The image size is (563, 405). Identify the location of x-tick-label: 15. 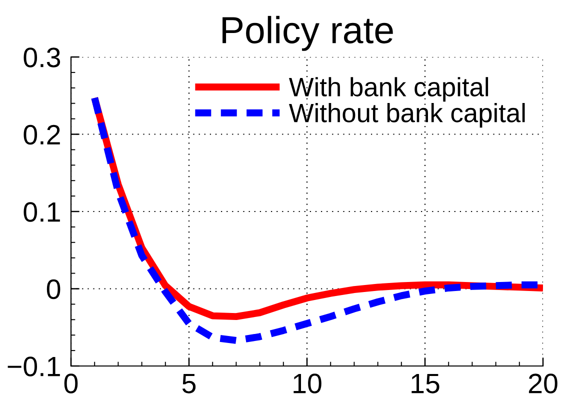
(426, 384).